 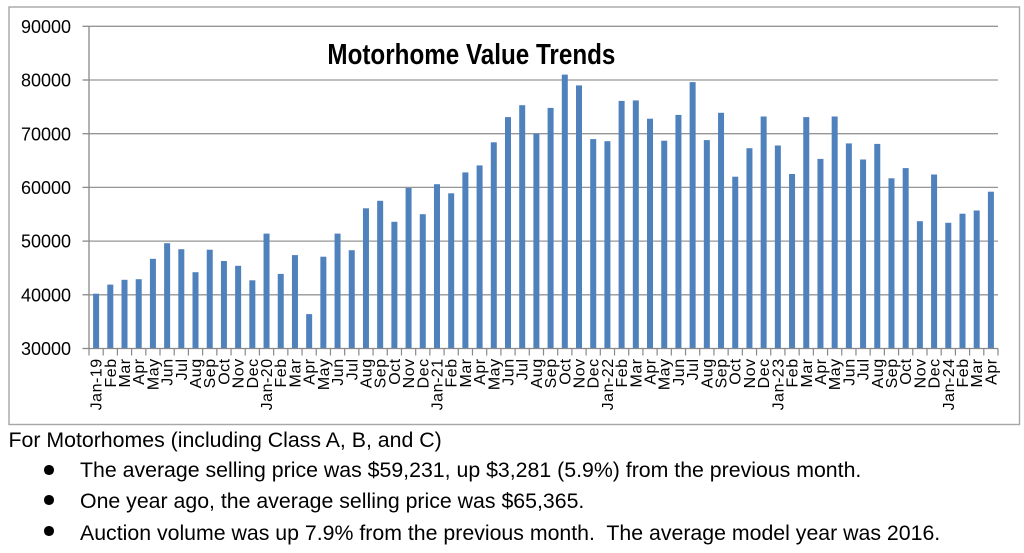 What do you see at coordinates (471, 55) in the screenshot?
I see `svg-text: Motorhome Value Trends` at bounding box center [471, 55].